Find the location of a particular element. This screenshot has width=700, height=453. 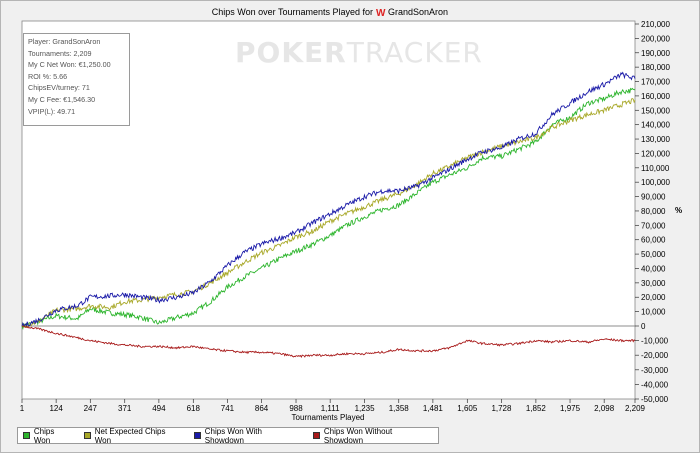

x-tick-label: 988 is located at coordinates (296, 408).